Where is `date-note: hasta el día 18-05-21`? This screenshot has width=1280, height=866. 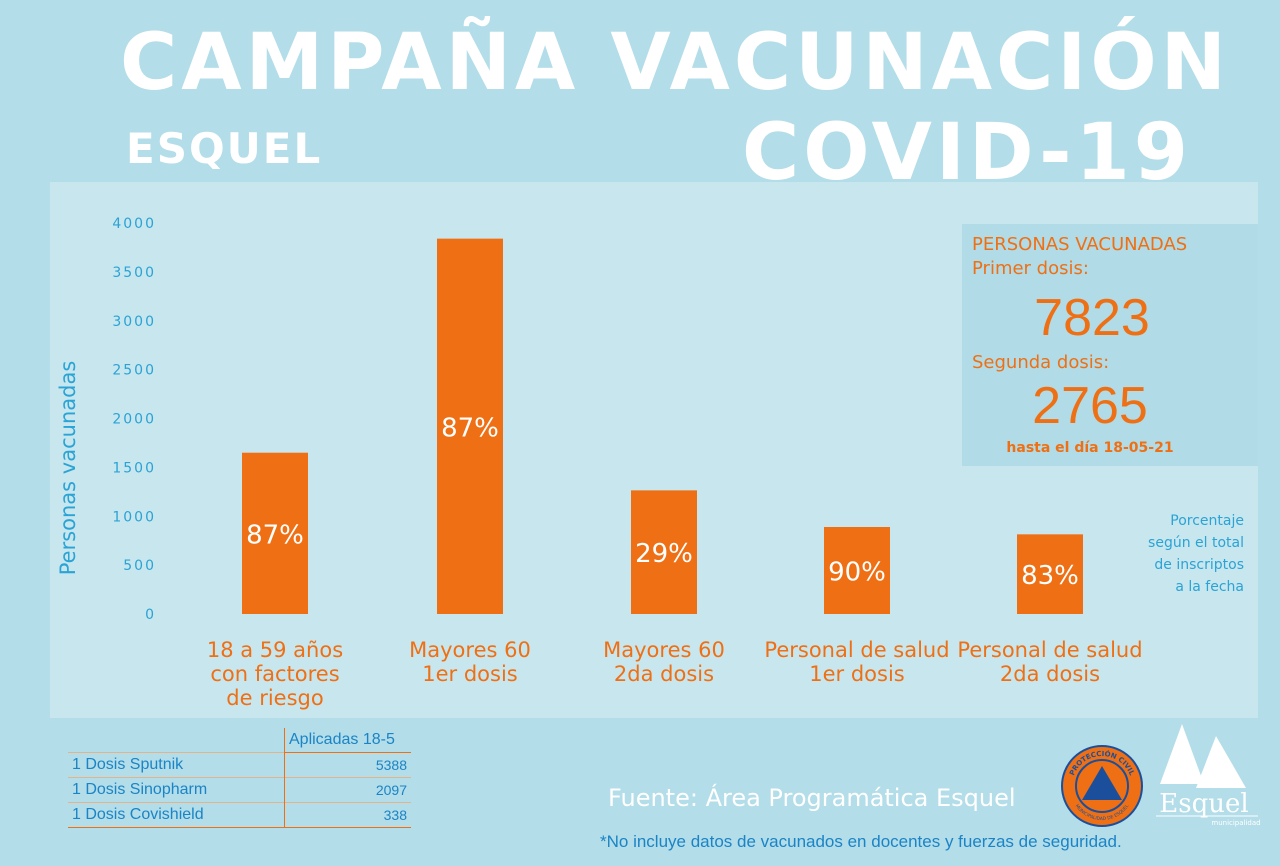
date-note: hasta el día 18-05-21 is located at coordinates (1090, 448).